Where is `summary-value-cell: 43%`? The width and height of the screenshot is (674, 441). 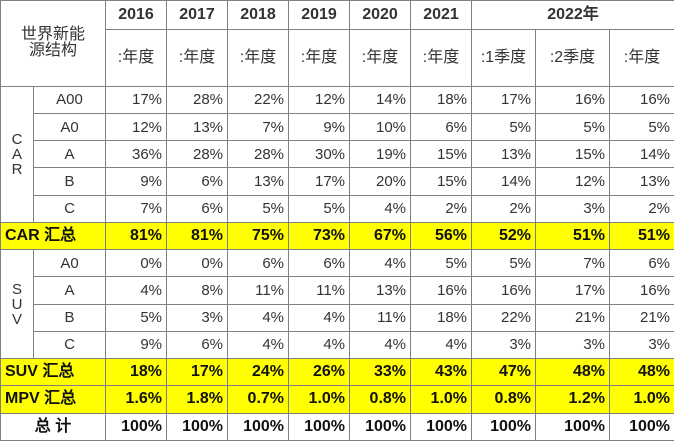
summary-value-cell: 43% is located at coordinates (441, 372).